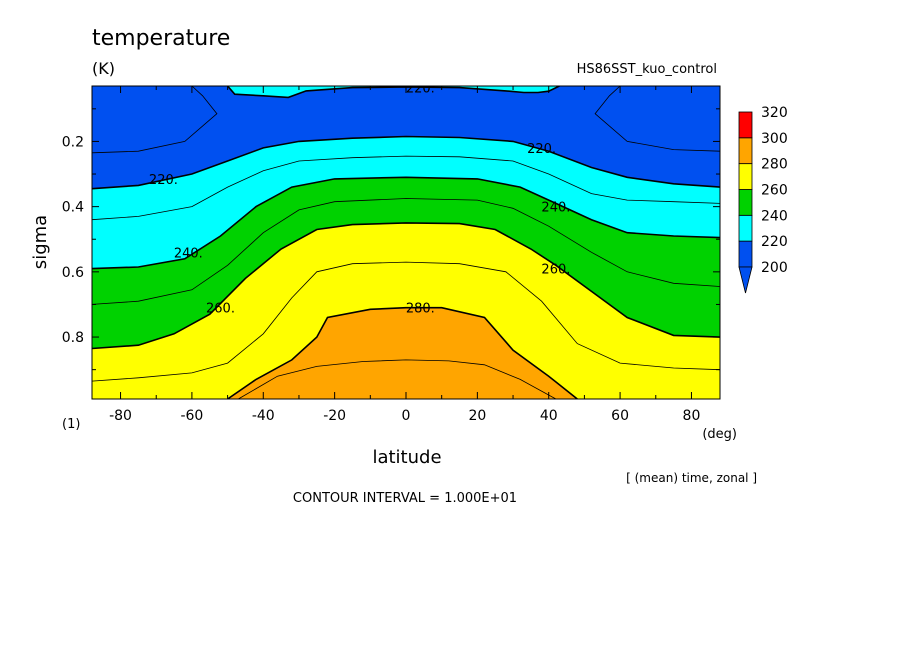 Image resolution: width=904 pixels, height=654 pixels. Describe the element at coordinates (719, 434) in the screenshot. I see `x-units-label: (deg)` at that location.